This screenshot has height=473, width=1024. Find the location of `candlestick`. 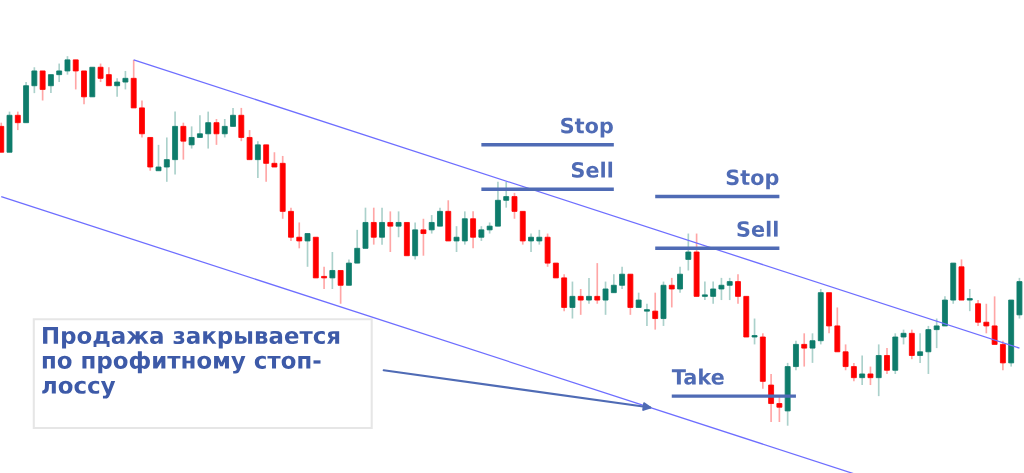

candlestick is located at coordinates (349, 272).